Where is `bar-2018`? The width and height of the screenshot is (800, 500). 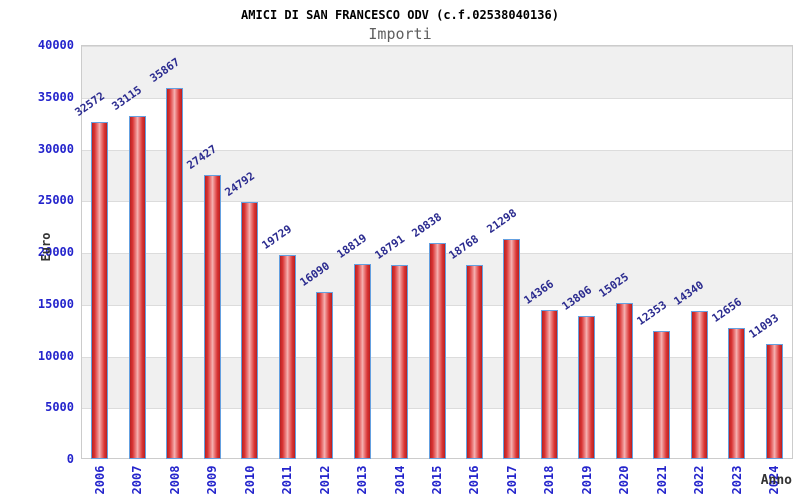
bar-2018 is located at coordinates (549, 384).